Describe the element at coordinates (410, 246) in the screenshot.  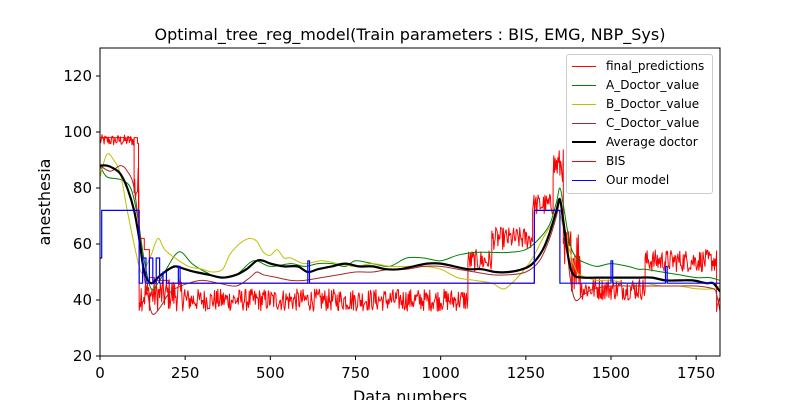
I see `series-our-model` at that location.